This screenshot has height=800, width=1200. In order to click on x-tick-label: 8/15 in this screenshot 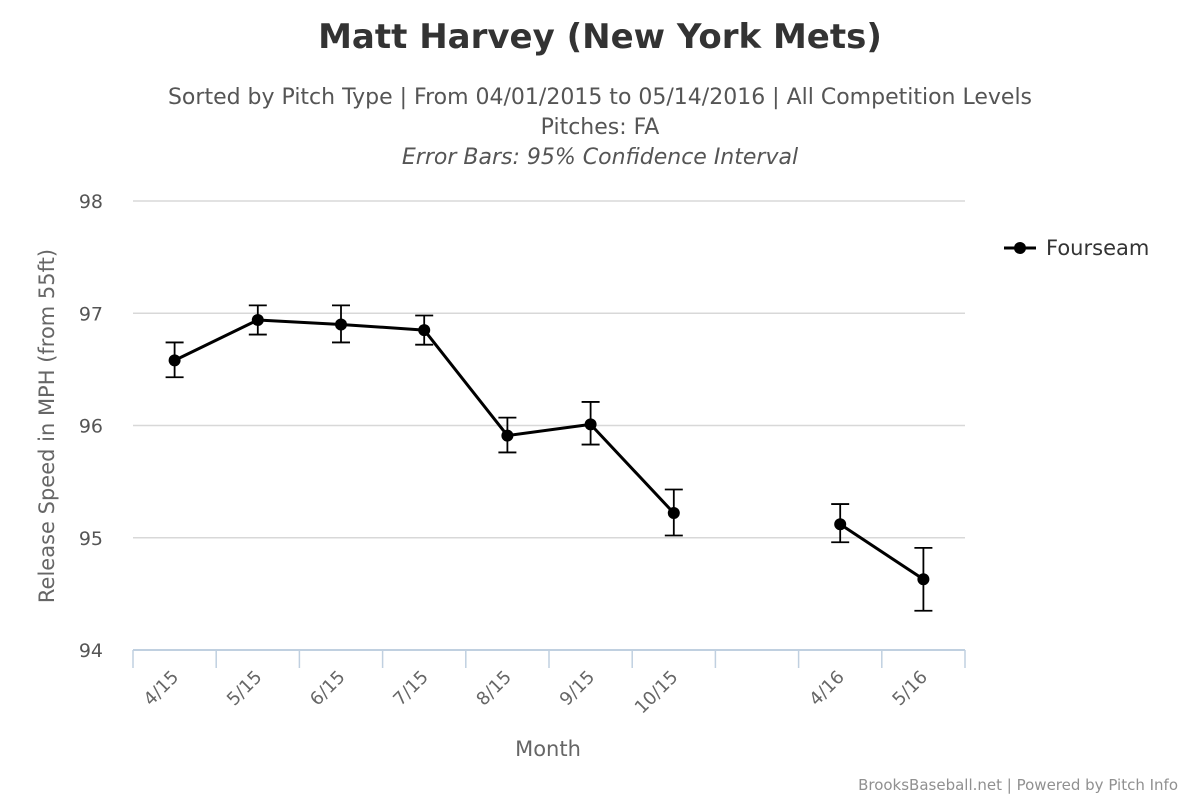, I will do `click(494, 688)`.